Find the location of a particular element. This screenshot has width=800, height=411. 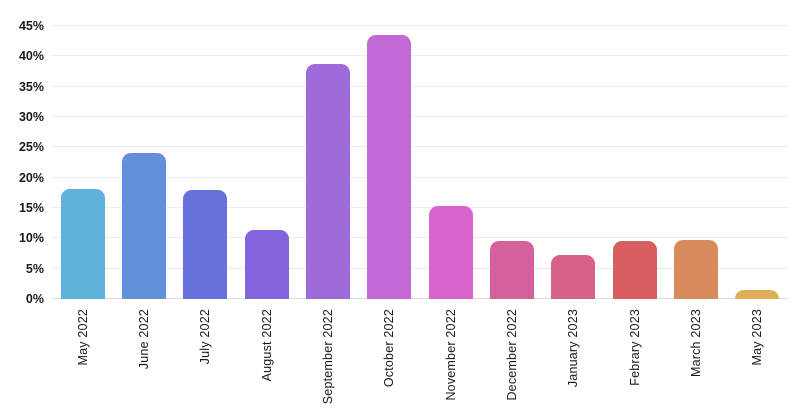

x-label-may-2023: May 2023 is located at coordinates (757, 337).